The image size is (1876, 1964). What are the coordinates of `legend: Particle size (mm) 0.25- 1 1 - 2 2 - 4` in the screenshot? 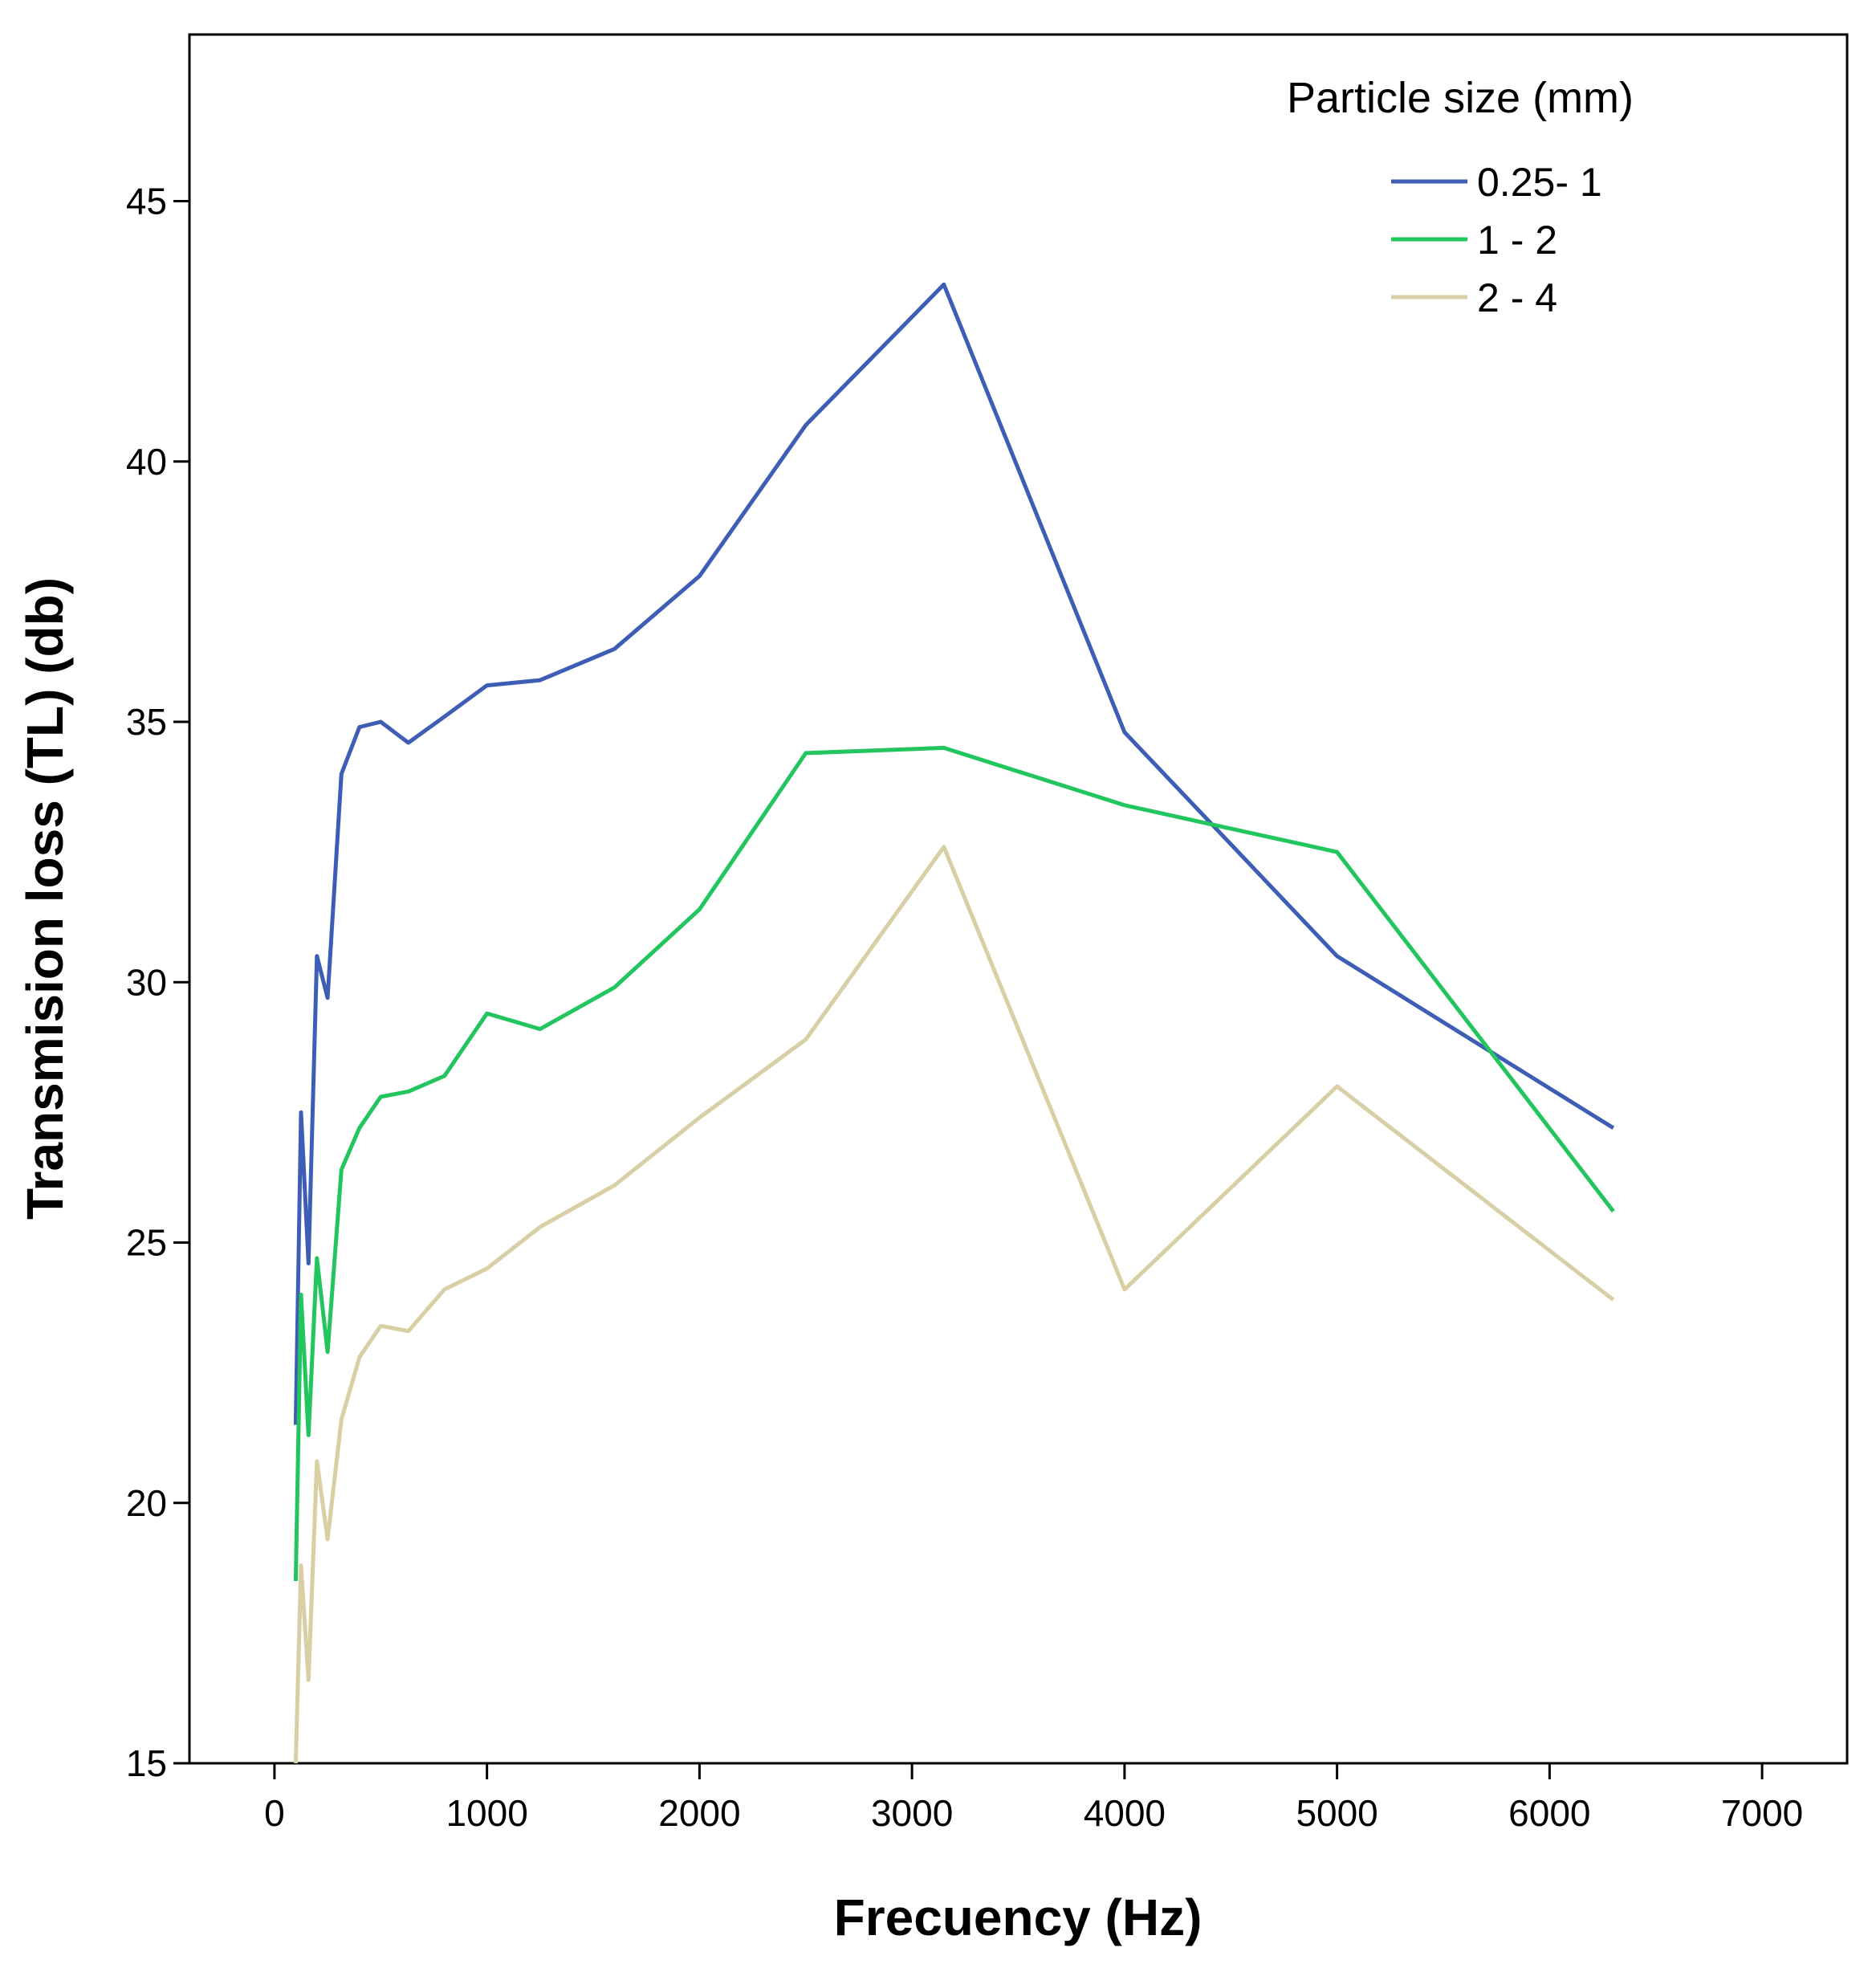 It's located at (1460, 197).